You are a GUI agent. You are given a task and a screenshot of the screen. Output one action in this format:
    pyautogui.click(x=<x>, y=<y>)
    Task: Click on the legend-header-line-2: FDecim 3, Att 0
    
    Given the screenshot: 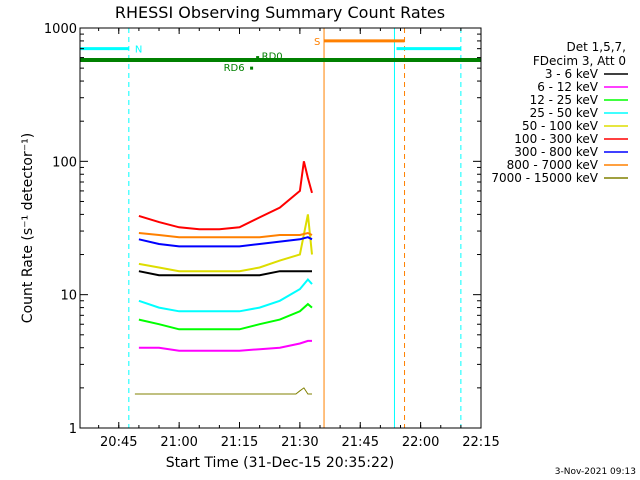 What is the action you would take?
    pyautogui.click(x=579, y=61)
    